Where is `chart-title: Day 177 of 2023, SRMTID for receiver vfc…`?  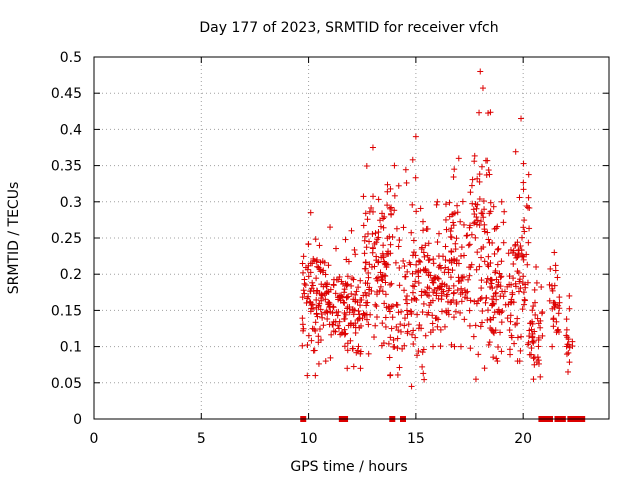 chart-title: Day 177 of 2023, SRMTID for receiver vfc… is located at coordinates (348, 28).